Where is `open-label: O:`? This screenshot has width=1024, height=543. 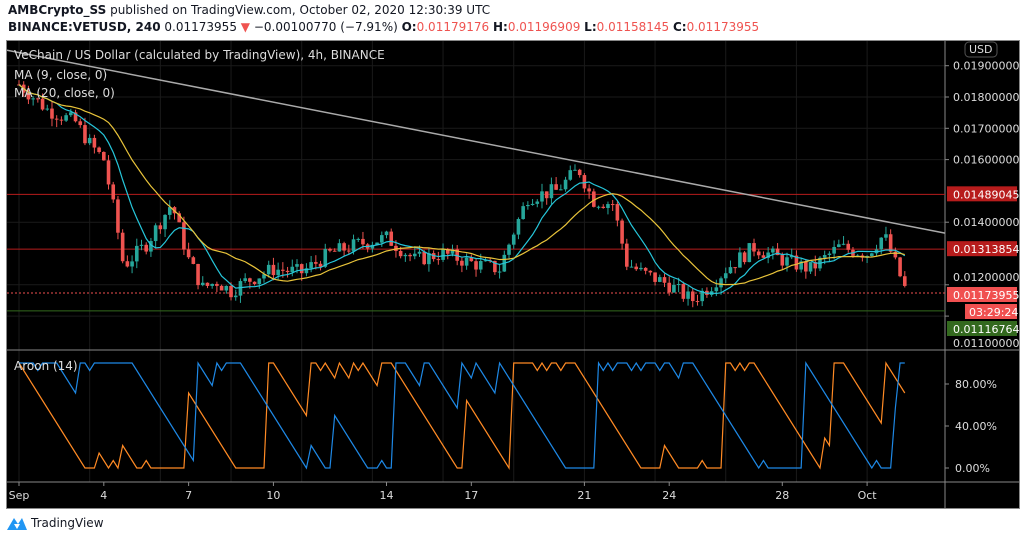
open-label: O: is located at coordinates (409, 27).